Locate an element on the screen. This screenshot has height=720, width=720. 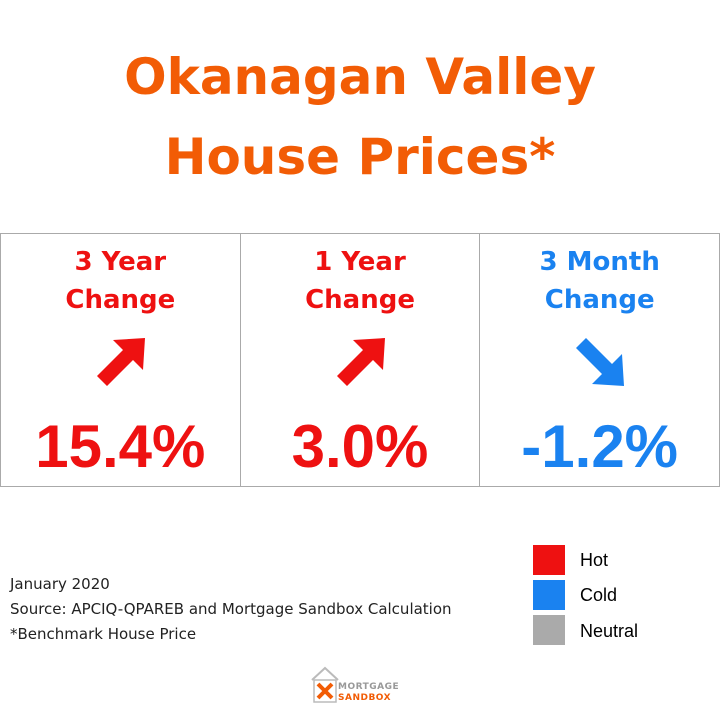
legend-label: Cold is located at coordinates (599, 595).